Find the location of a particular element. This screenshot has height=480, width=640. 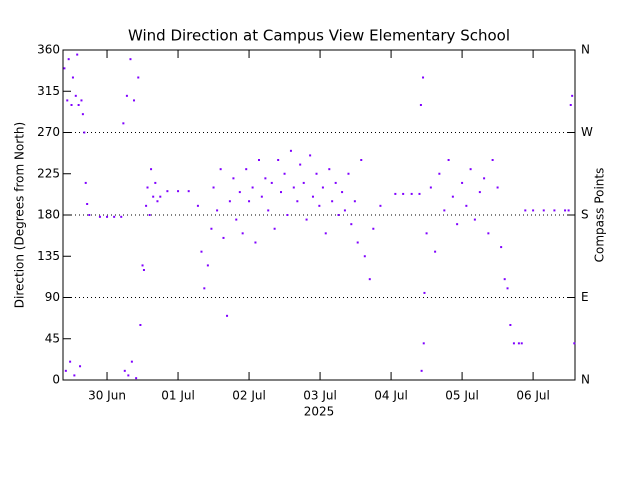

y2-tick-label: W is located at coordinates (587, 132).